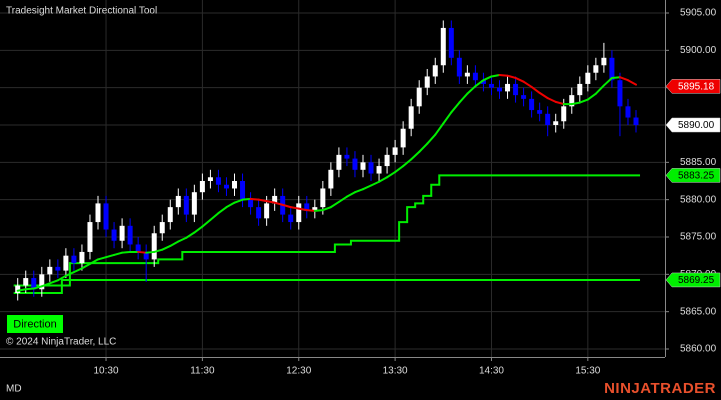 The width and height of the screenshot is (721, 400). Describe the element at coordinates (696, 280) in the screenshot. I see `price-marker-label: 5869.25` at that location.